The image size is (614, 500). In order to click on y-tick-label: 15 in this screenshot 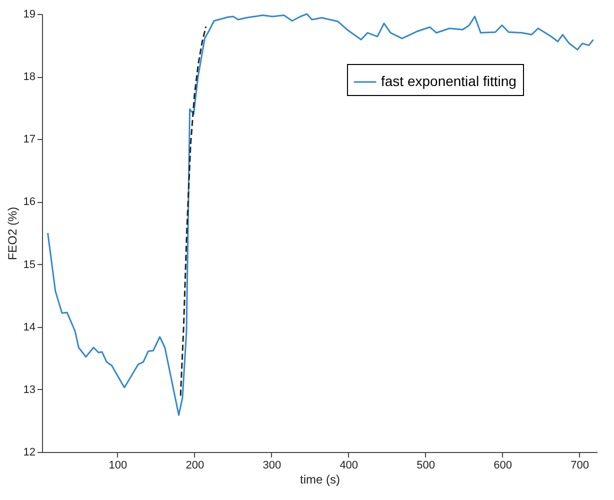, I will do `click(29, 264)`.